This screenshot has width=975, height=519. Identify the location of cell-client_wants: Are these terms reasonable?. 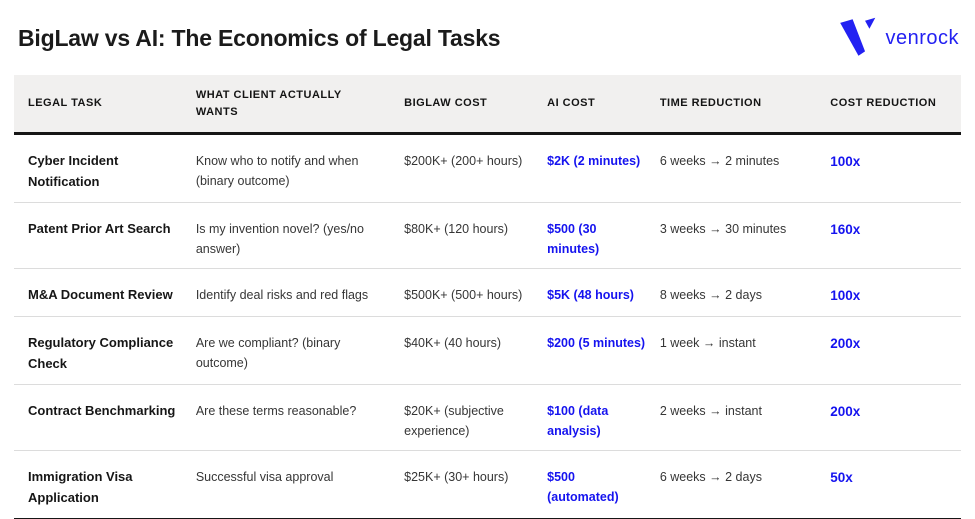
(300, 418).